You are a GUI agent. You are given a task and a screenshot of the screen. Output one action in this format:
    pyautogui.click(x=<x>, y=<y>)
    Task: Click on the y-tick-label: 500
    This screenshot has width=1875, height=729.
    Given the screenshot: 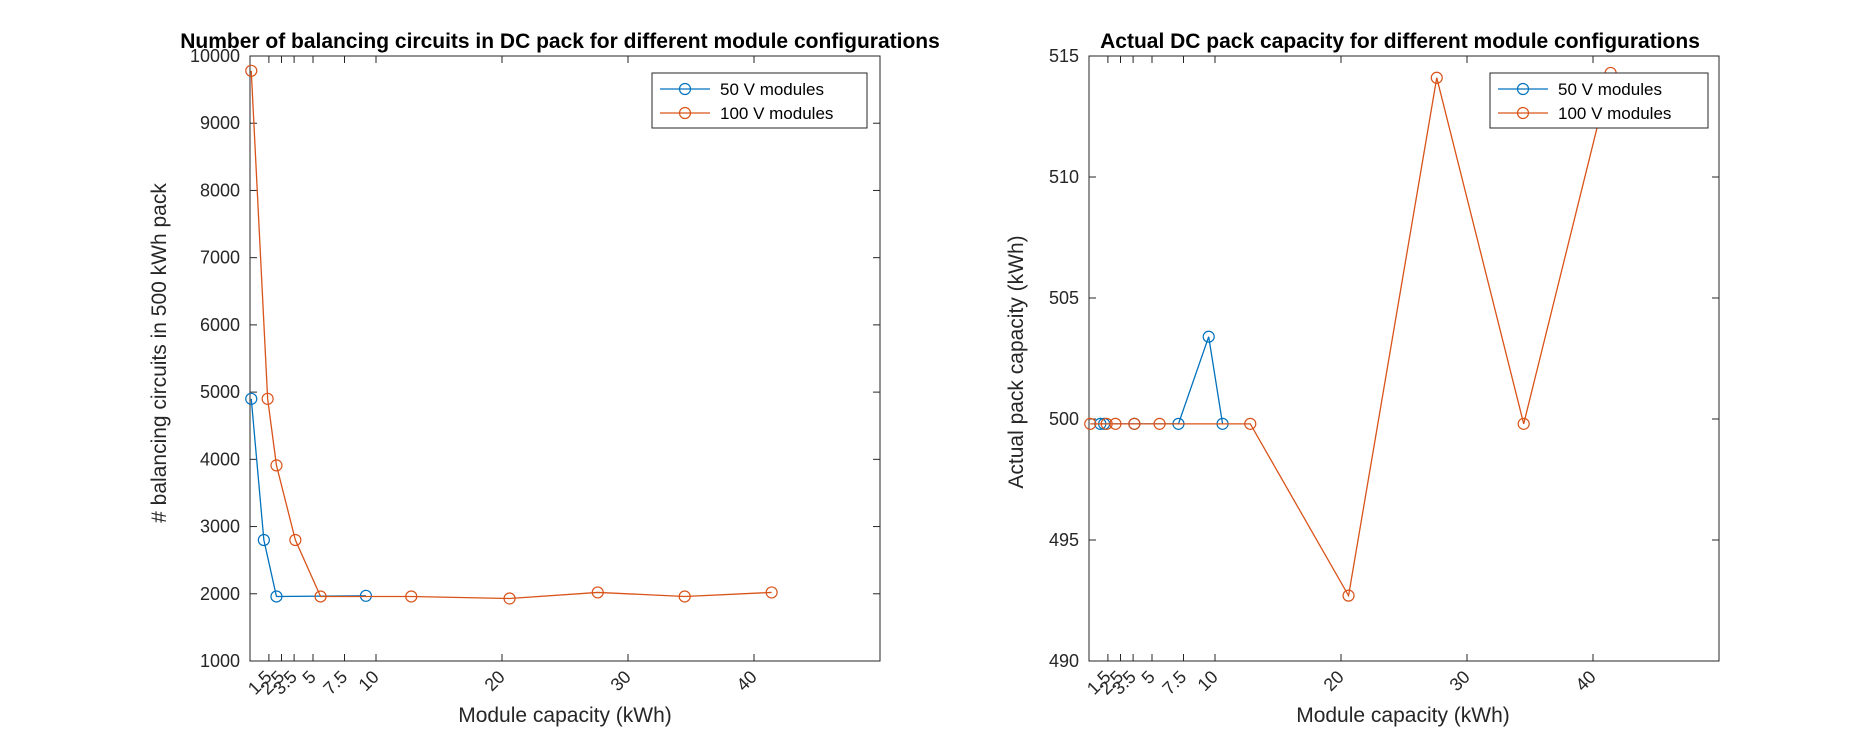 What is the action you would take?
    pyautogui.click(x=1064, y=419)
    